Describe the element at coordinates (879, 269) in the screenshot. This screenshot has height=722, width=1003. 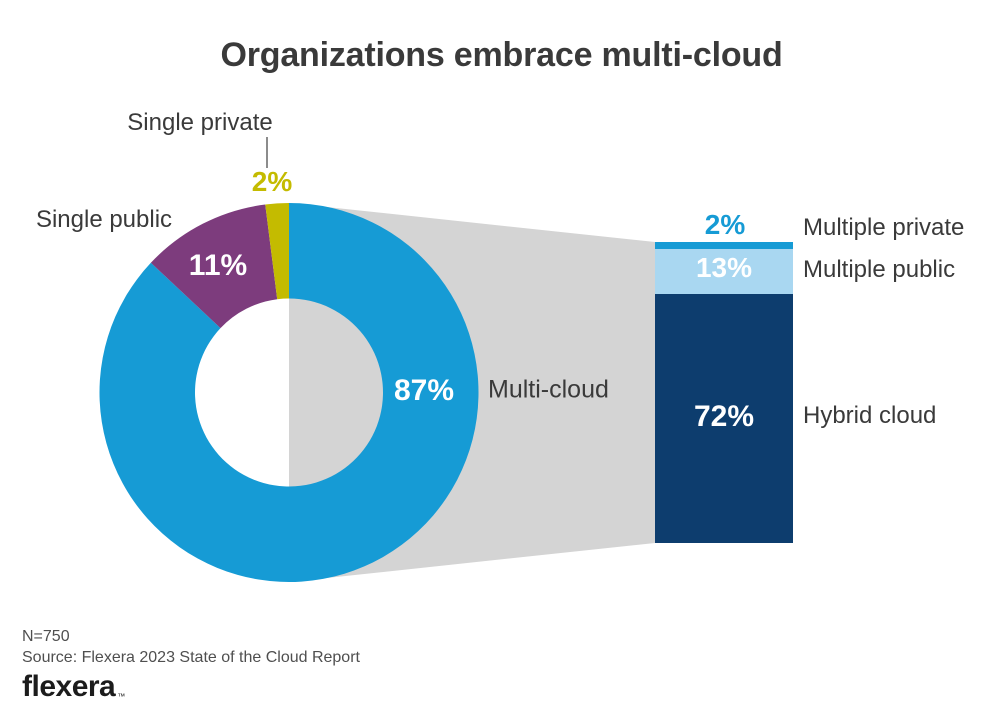
I see `label-multiple-public: Multiple public` at that location.